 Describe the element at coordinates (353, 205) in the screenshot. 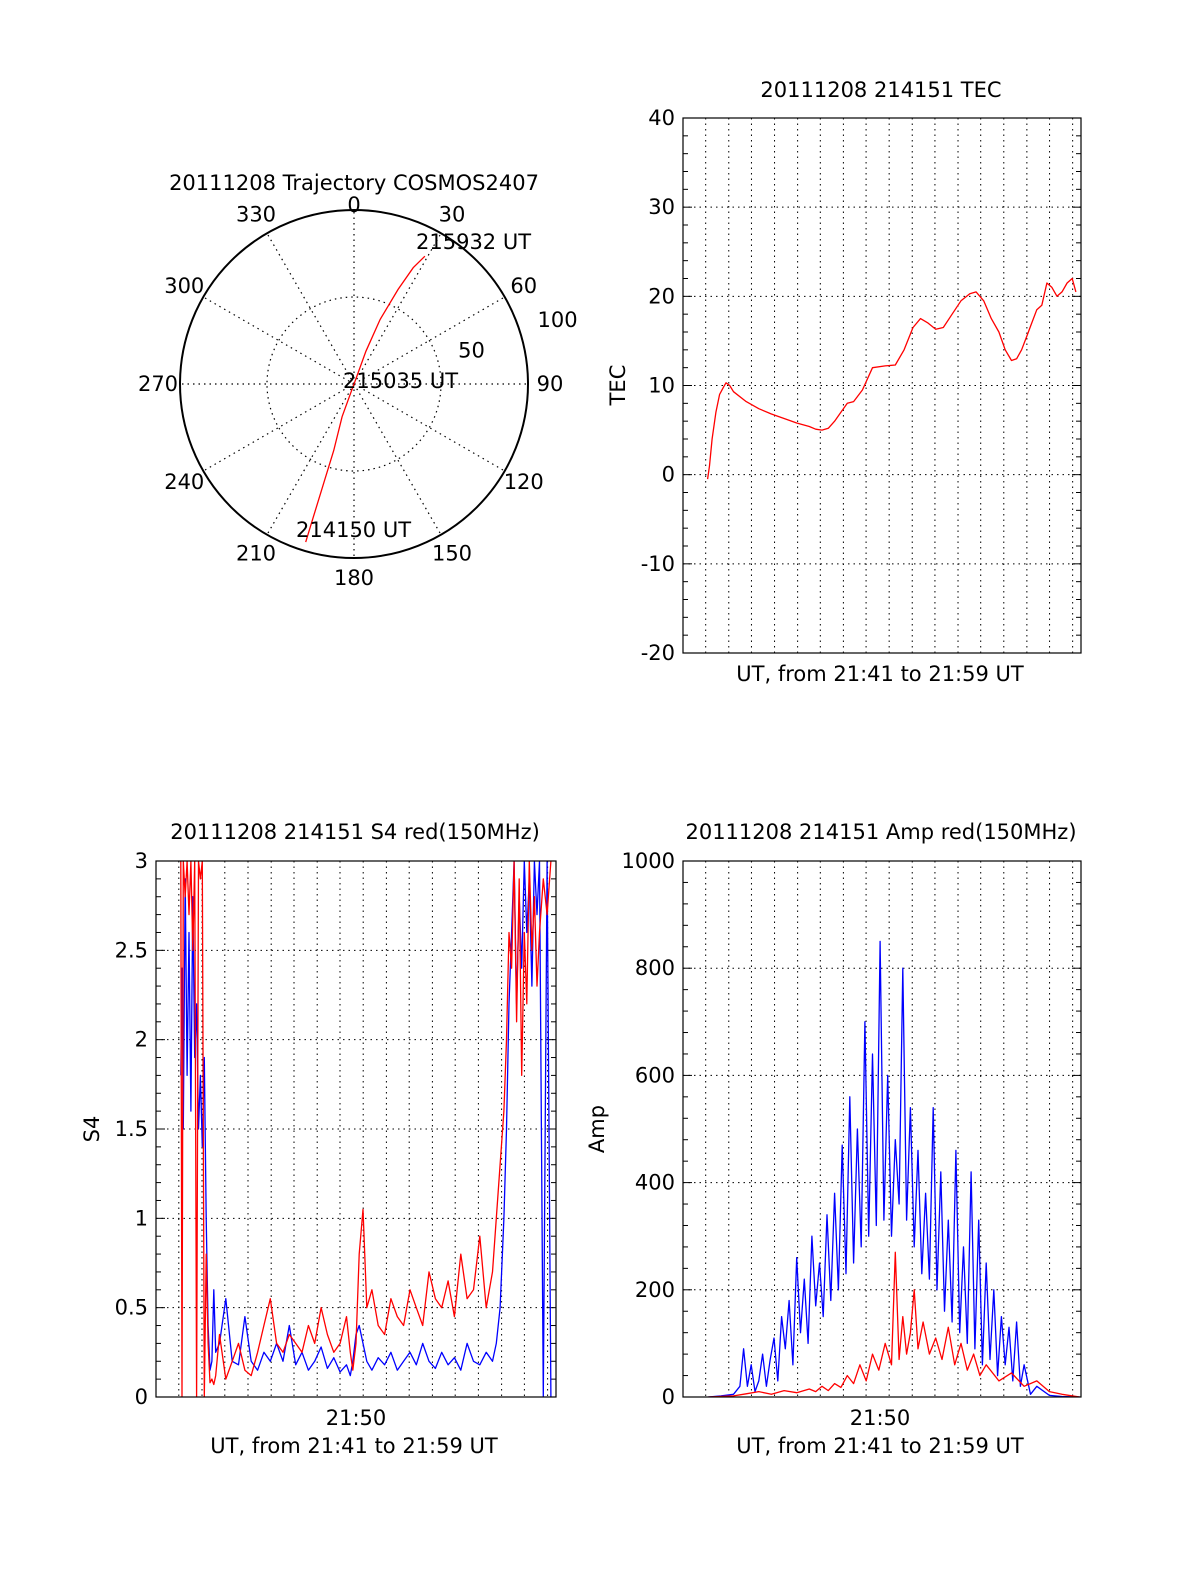

I see `polar-azimuth-label: 0` at that location.